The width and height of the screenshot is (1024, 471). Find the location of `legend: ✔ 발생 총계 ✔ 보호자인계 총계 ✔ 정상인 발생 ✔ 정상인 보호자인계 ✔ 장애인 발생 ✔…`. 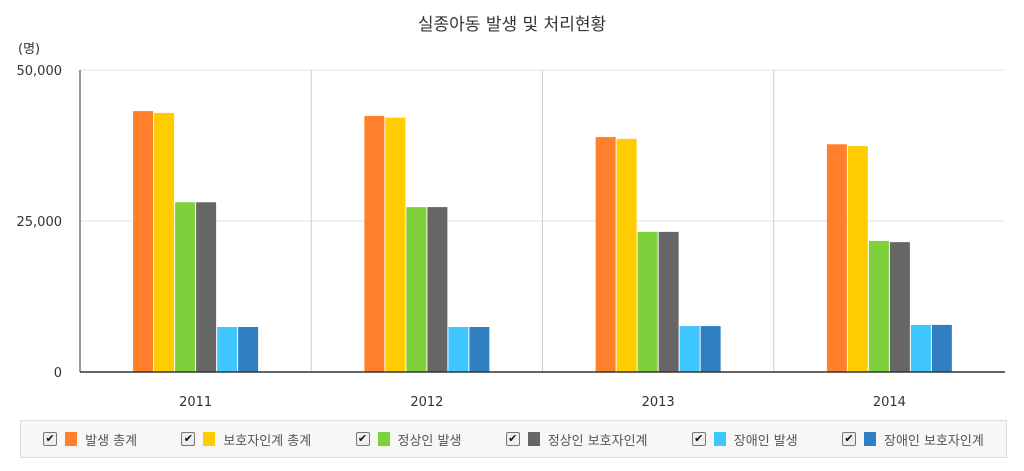

legend: ✔ 발생 총계 ✔ 보호자인계 총계 ✔ 정상인 발생 ✔ 정상인 보호자인계 ✔ 장애인 발생 ✔… is located at coordinates (513, 439).